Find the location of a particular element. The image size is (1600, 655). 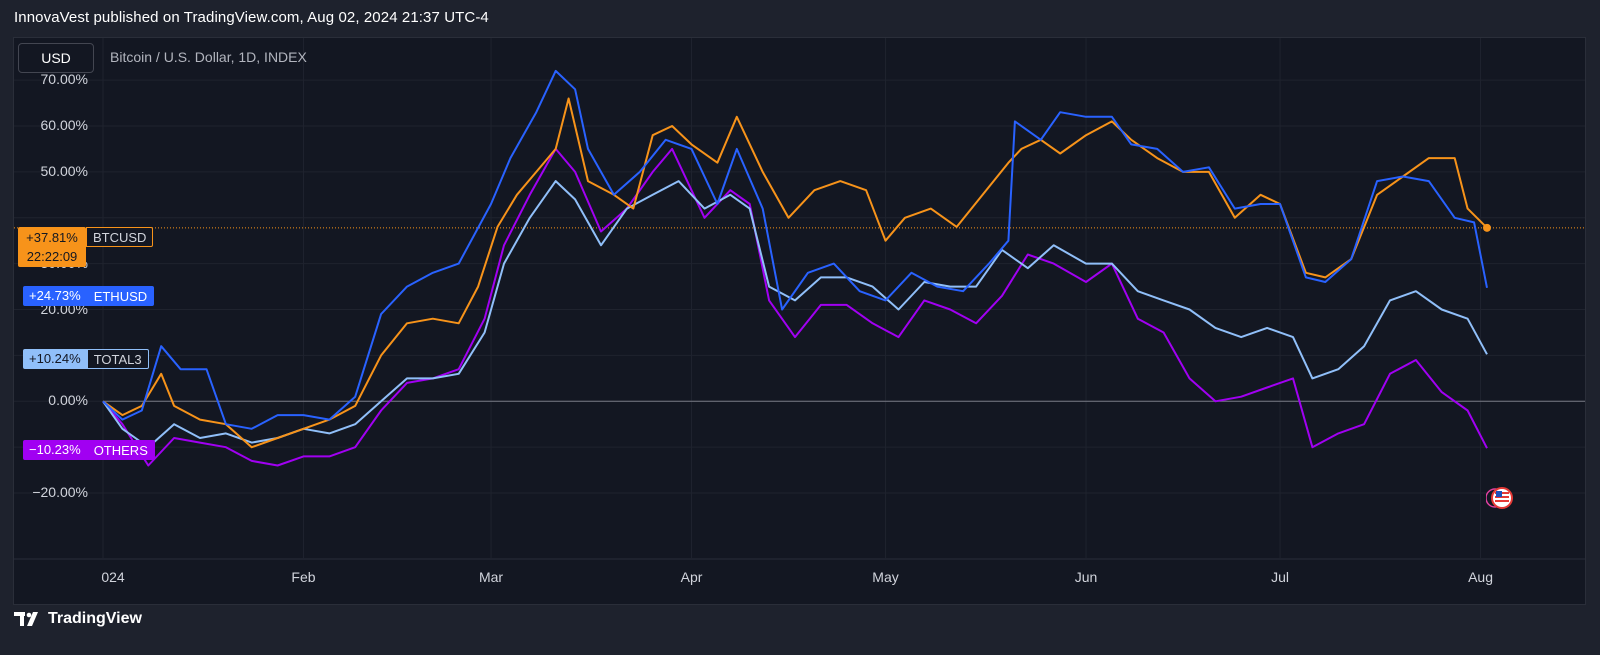

y-tick-label: −20.00% is located at coordinates (60, 492).